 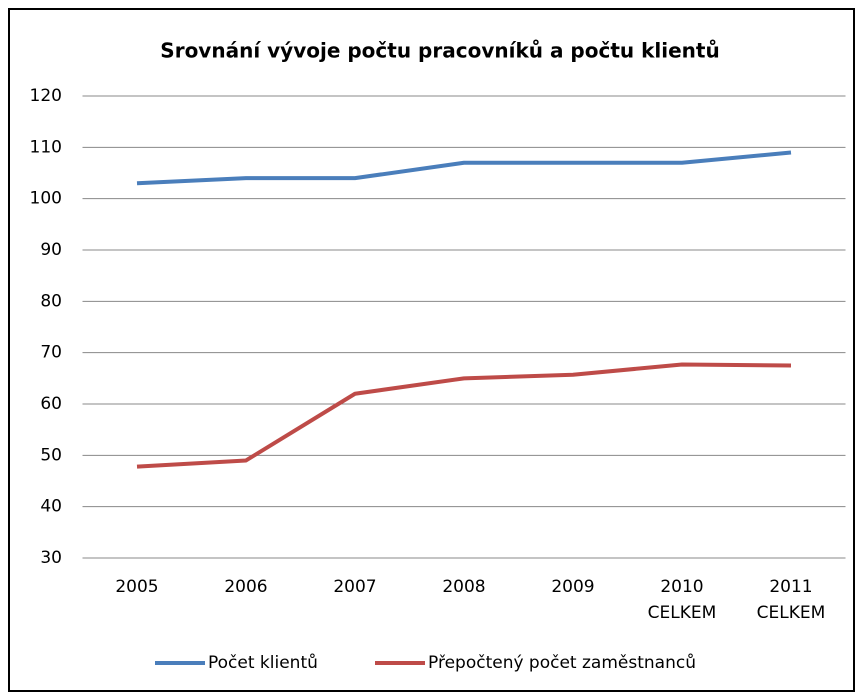 I want to click on y-tick-label: 120, so click(x=46, y=96).